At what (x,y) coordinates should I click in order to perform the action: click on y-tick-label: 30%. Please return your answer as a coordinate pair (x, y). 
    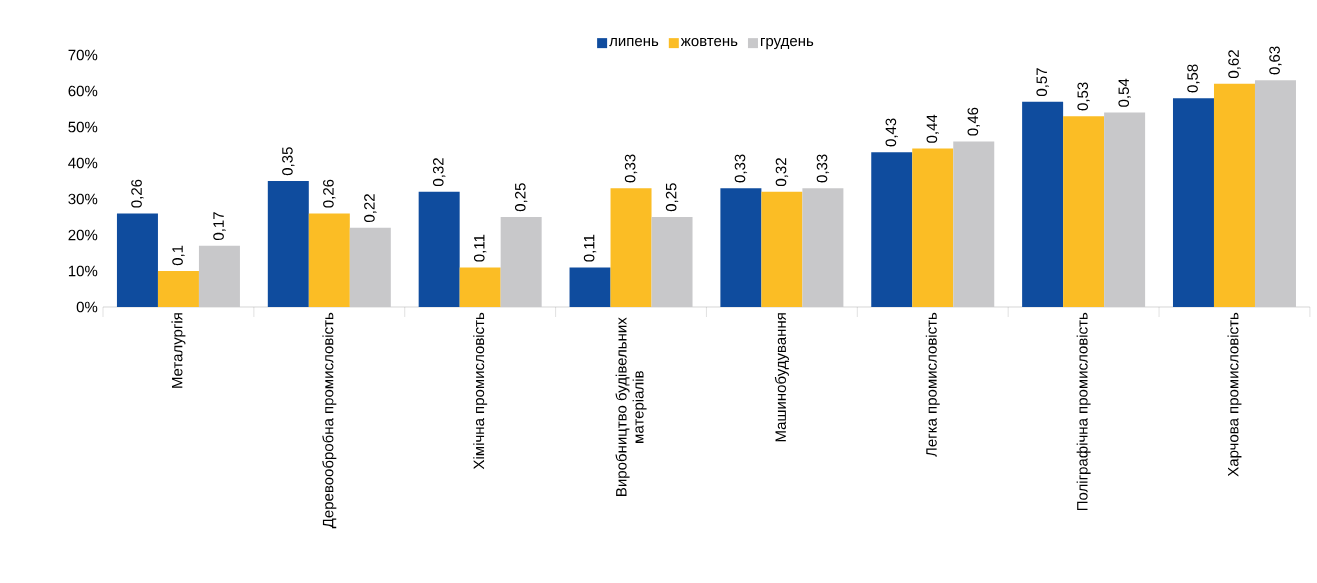
    Looking at the image, I should click on (83, 199).